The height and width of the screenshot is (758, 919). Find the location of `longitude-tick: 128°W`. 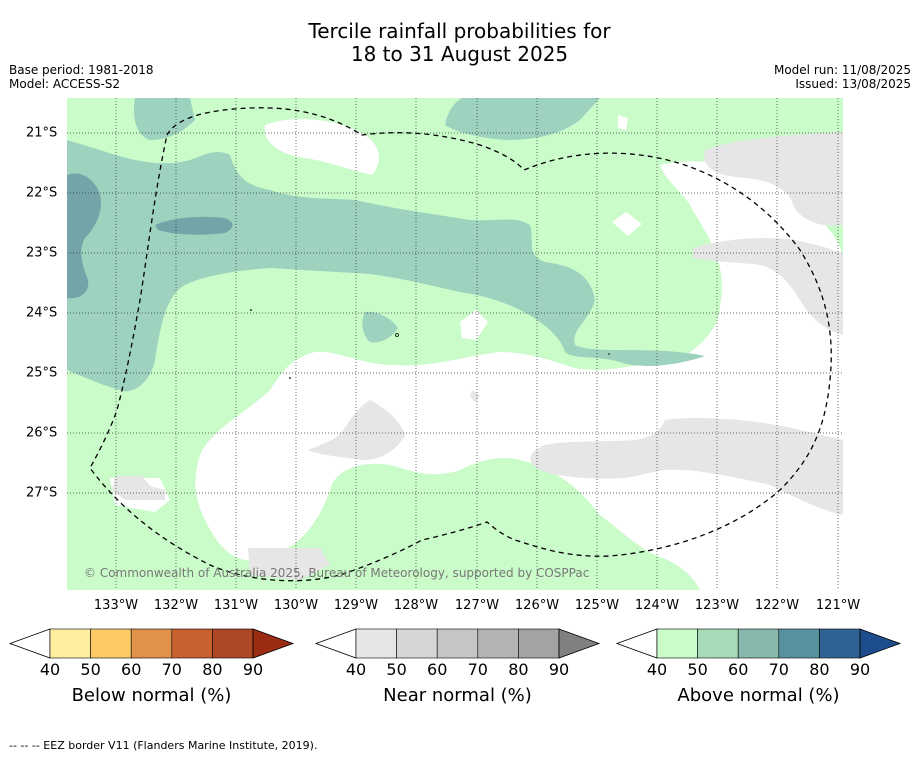

longitude-tick: 128°W is located at coordinates (416, 605).